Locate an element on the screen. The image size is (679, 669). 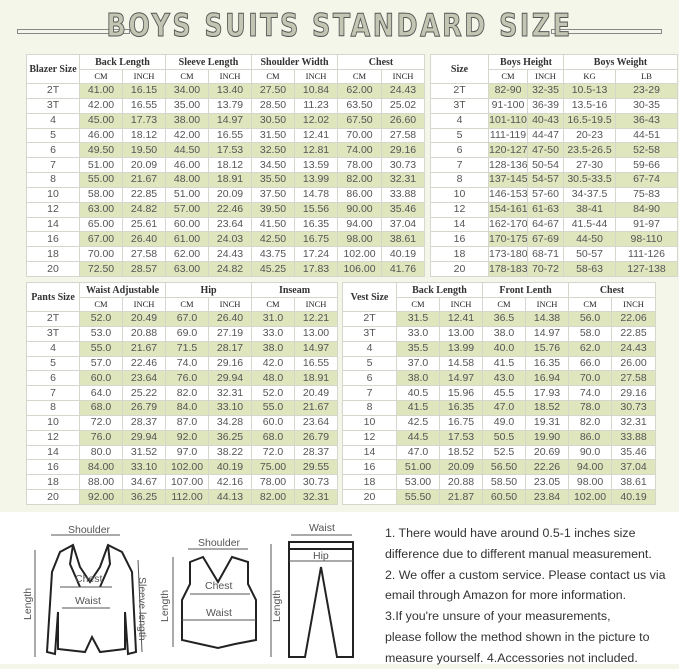
column-group-header: Chest is located at coordinates (381, 62).